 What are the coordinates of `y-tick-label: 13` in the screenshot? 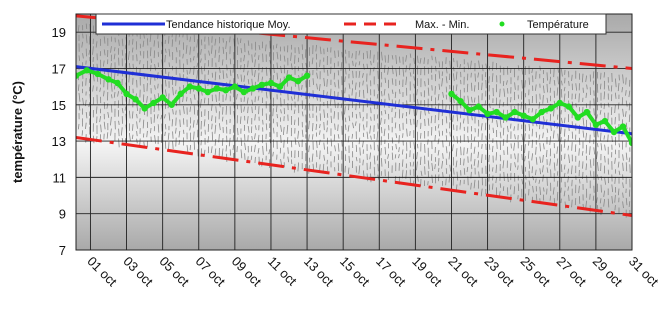 It's located at (59, 141).